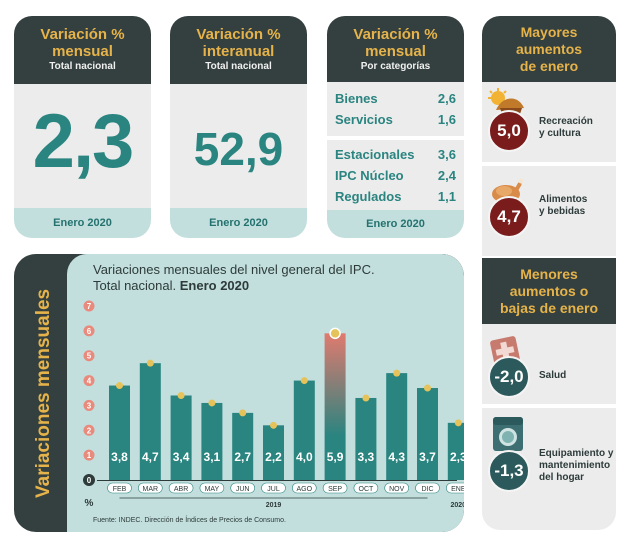 The width and height of the screenshot is (627, 539). I want to click on menores-item-label: Equipamiento y mantenimiento del hogar, so click(576, 466).